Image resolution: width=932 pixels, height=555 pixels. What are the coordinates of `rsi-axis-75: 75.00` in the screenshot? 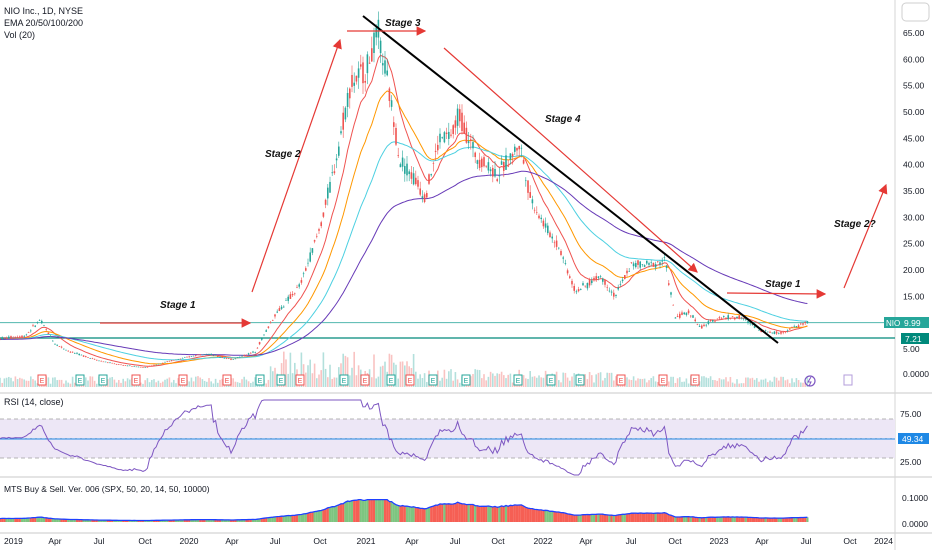 It's located at (911, 414).